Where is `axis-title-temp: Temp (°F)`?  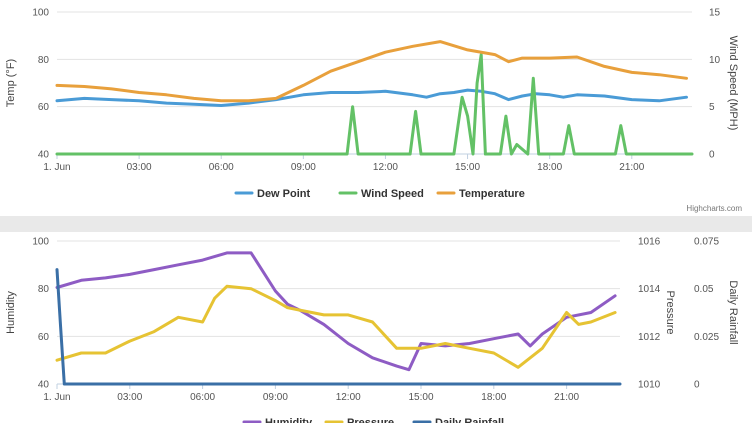 axis-title-temp: Temp (°F) is located at coordinates (11, 83).